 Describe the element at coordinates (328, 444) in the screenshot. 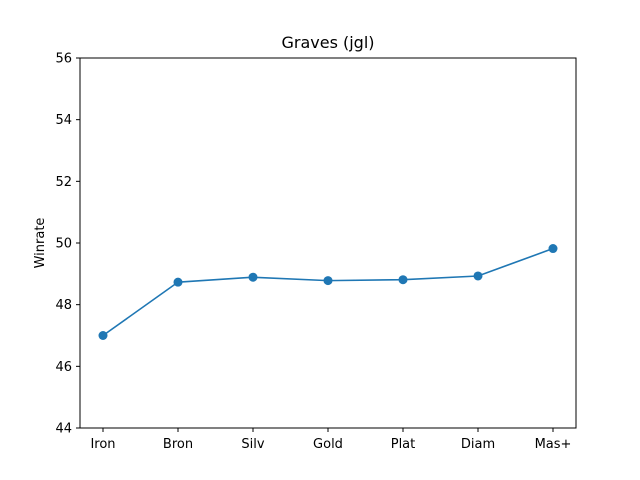

I see `x-tick-label: Gold` at that location.